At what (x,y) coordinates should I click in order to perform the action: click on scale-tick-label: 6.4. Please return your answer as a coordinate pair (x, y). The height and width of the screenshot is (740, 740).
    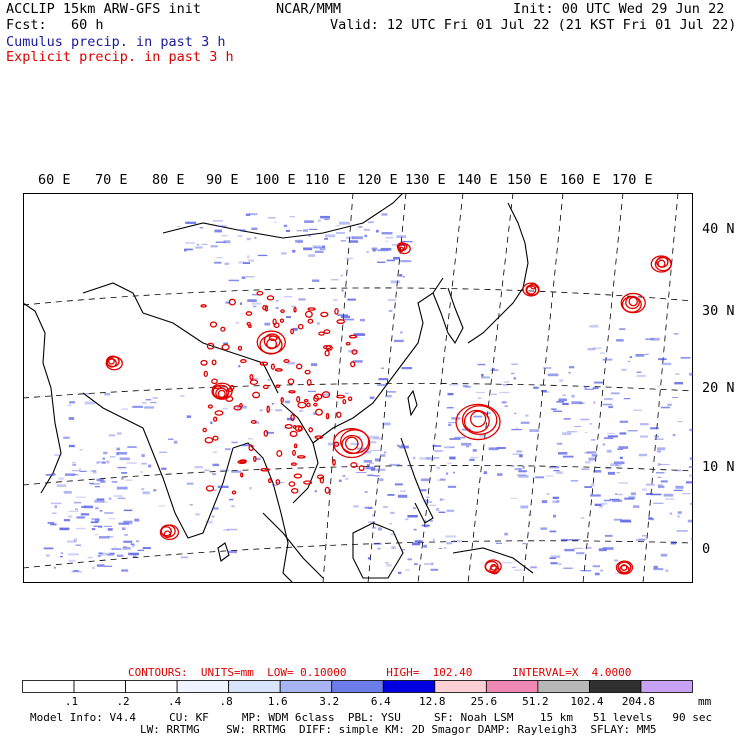
    Looking at the image, I should click on (381, 701).